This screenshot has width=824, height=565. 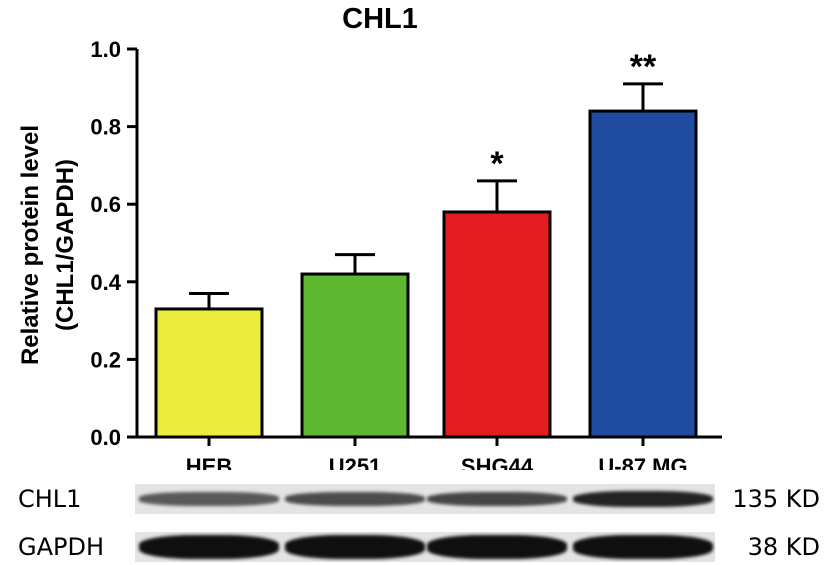 I want to click on y-tick-label: 0.4, so click(x=105, y=282).